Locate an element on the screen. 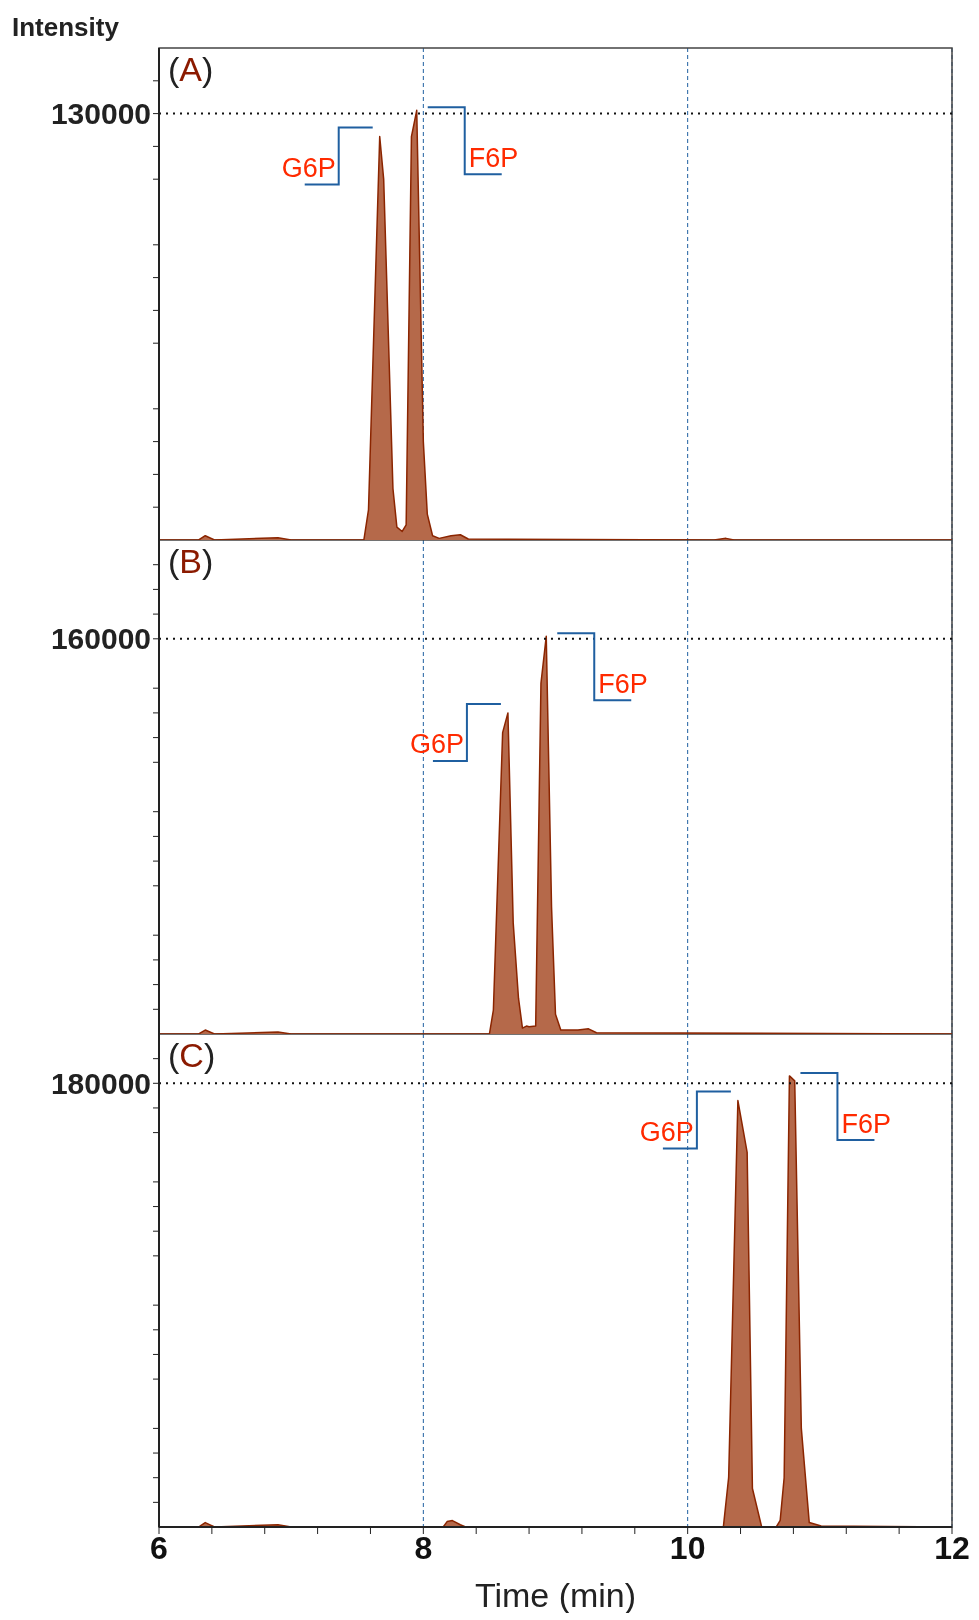 Image resolution: width=979 pixels, height=1620 pixels. y-axis-title: Intensity is located at coordinates (65, 27).